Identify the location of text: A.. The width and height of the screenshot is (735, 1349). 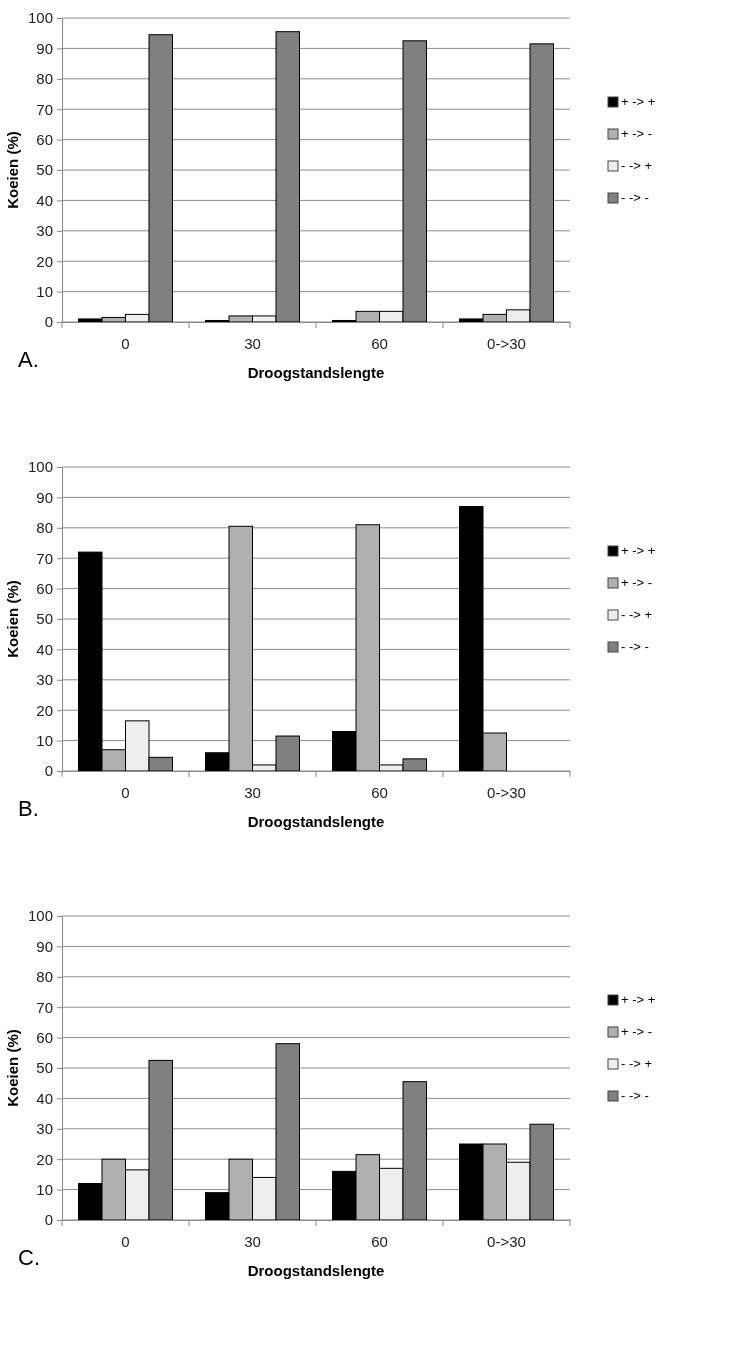
(28, 359).